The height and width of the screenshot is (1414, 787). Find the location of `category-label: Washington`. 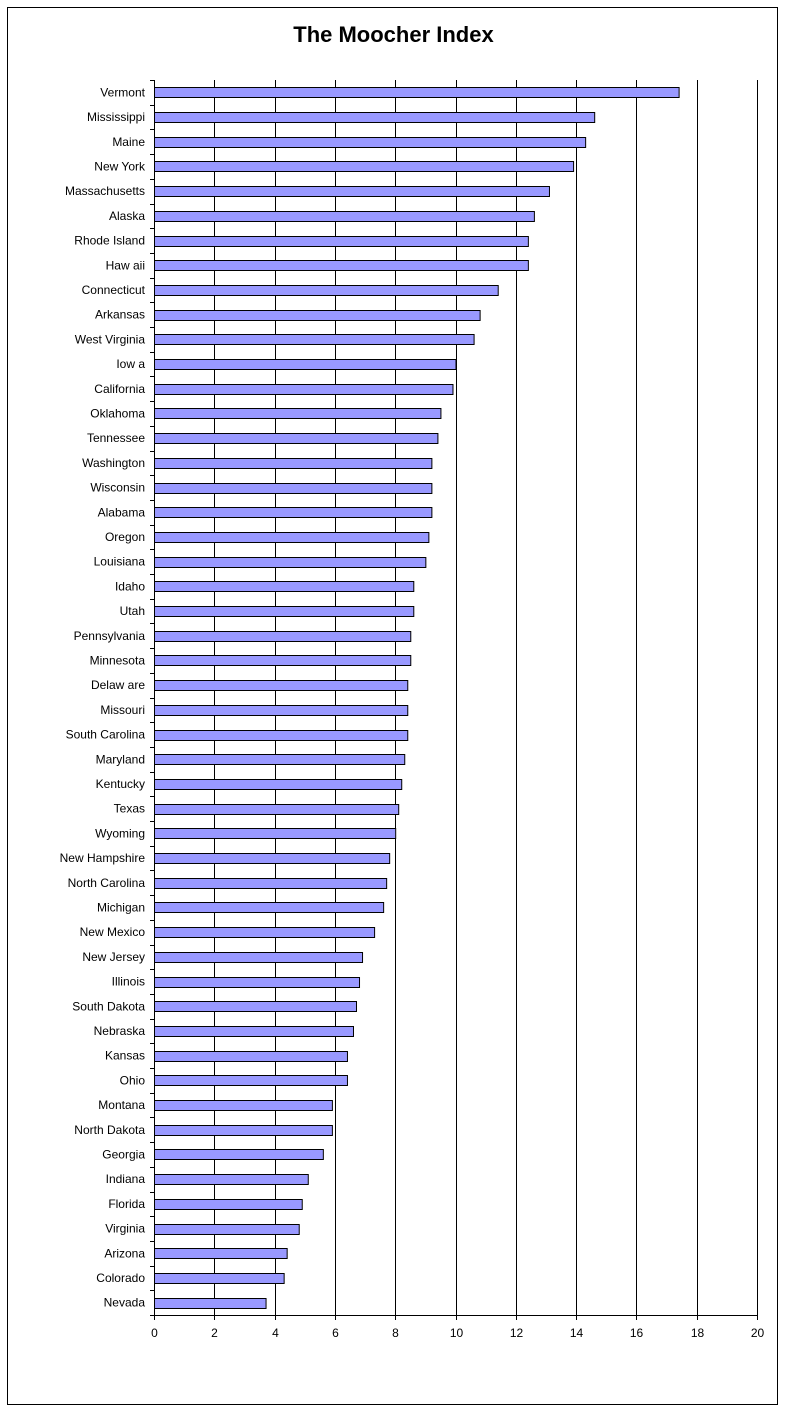

category-label: Washington is located at coordinates (113, 463).